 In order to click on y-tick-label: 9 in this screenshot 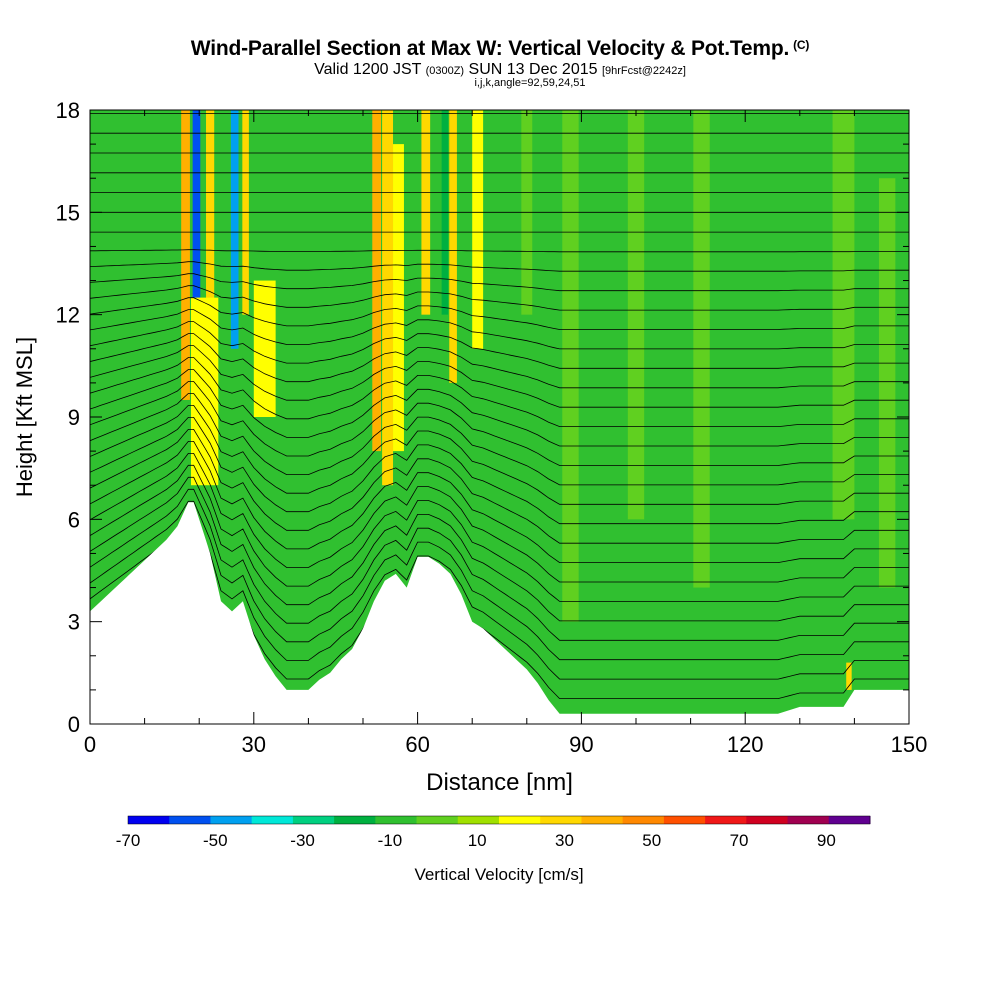, I will do `click(74, 417)`.